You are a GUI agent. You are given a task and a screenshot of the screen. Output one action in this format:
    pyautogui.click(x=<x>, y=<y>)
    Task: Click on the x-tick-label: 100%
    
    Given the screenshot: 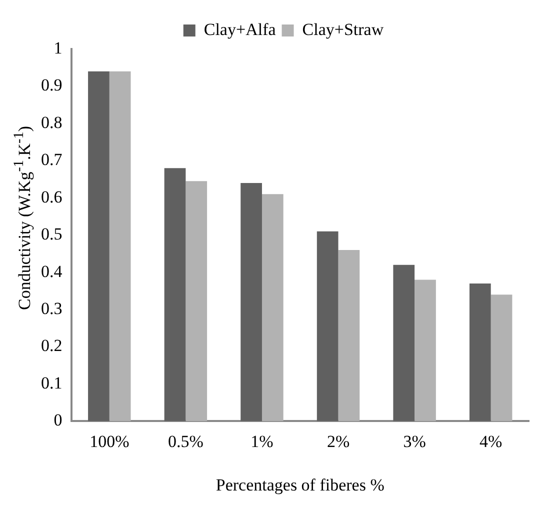 What is the action you would take?
    pyautogui.click(x=110, y=441)
    